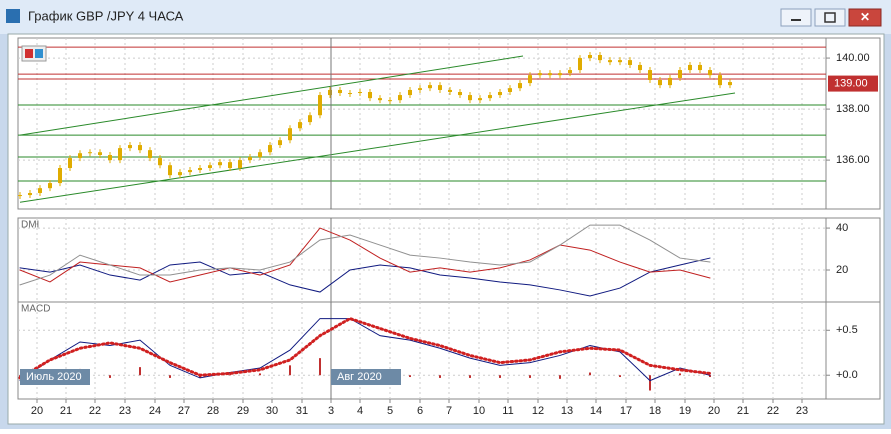  What do you see at coordinates (39, 53) in the screenshot?
I see `toggle-blue` at bounding box center [39, 53].